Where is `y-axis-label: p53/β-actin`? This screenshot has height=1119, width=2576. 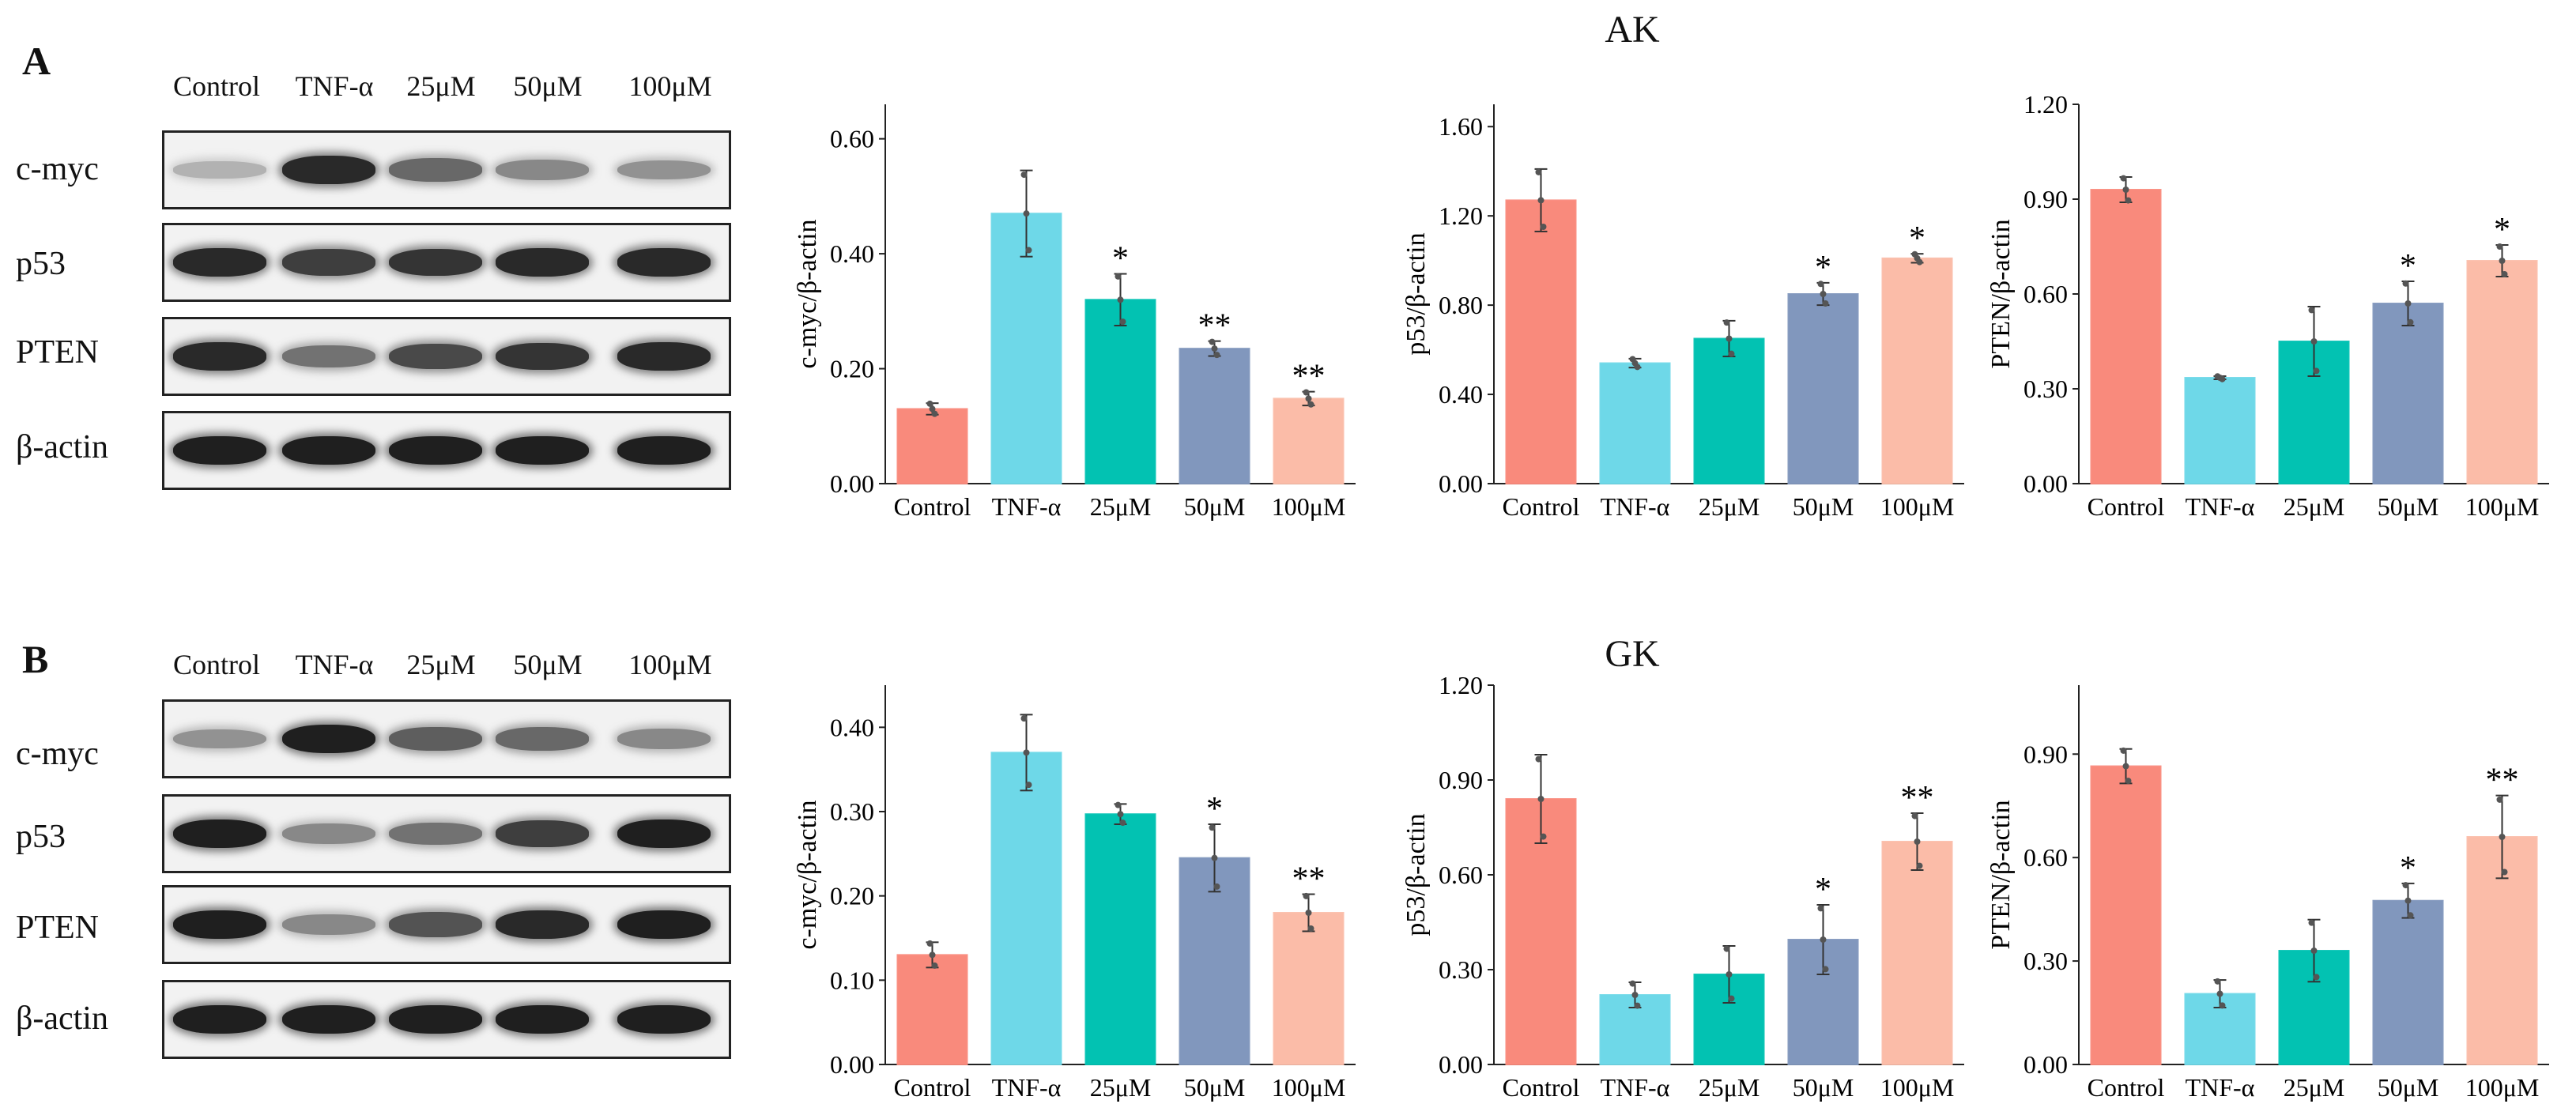 y-axis-label: p53/β-actin is located at coordinates (1416, 874).